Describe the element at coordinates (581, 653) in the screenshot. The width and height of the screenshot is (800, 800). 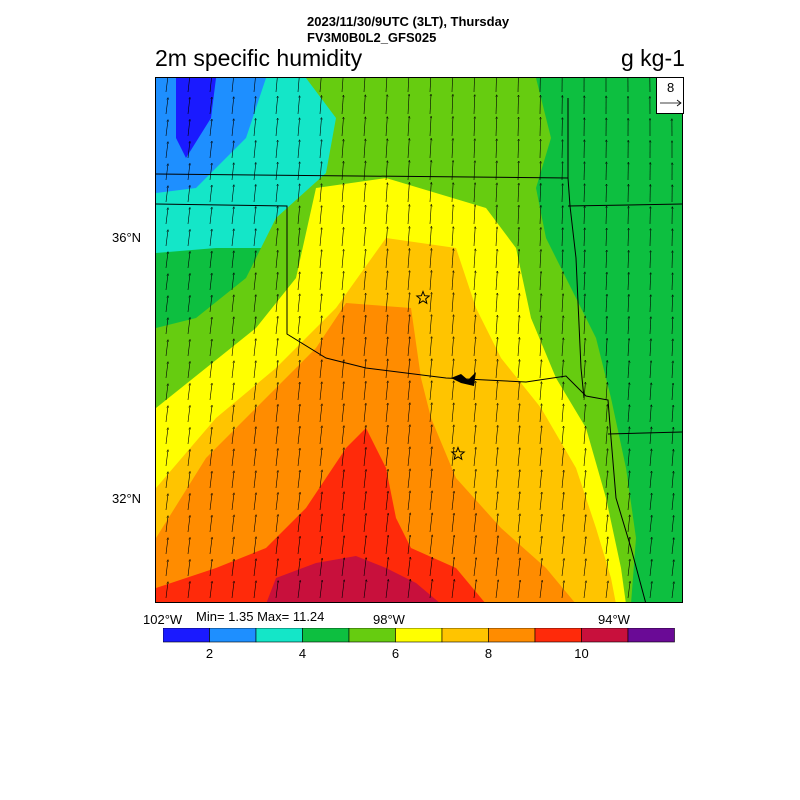
I see `colorbar-label: 10` at that location.